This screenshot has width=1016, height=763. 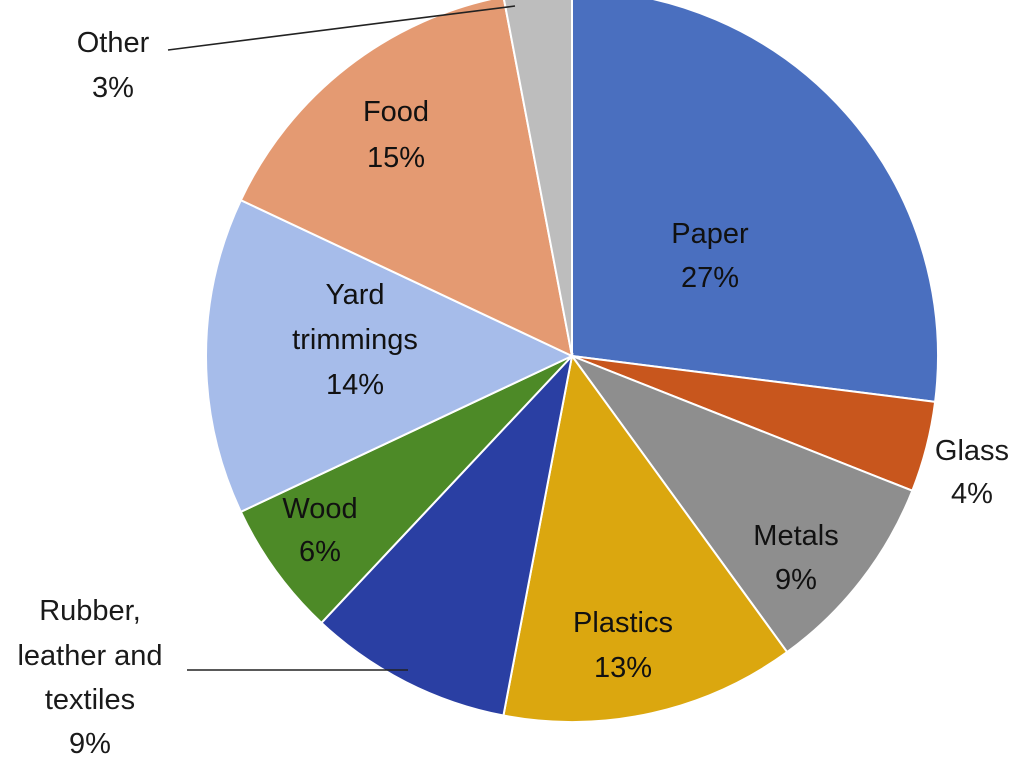 What do you see at coordinates (396, 158) in the screenshot?
I see `food-label-pct: 15%` at bounding box center [396, 158].